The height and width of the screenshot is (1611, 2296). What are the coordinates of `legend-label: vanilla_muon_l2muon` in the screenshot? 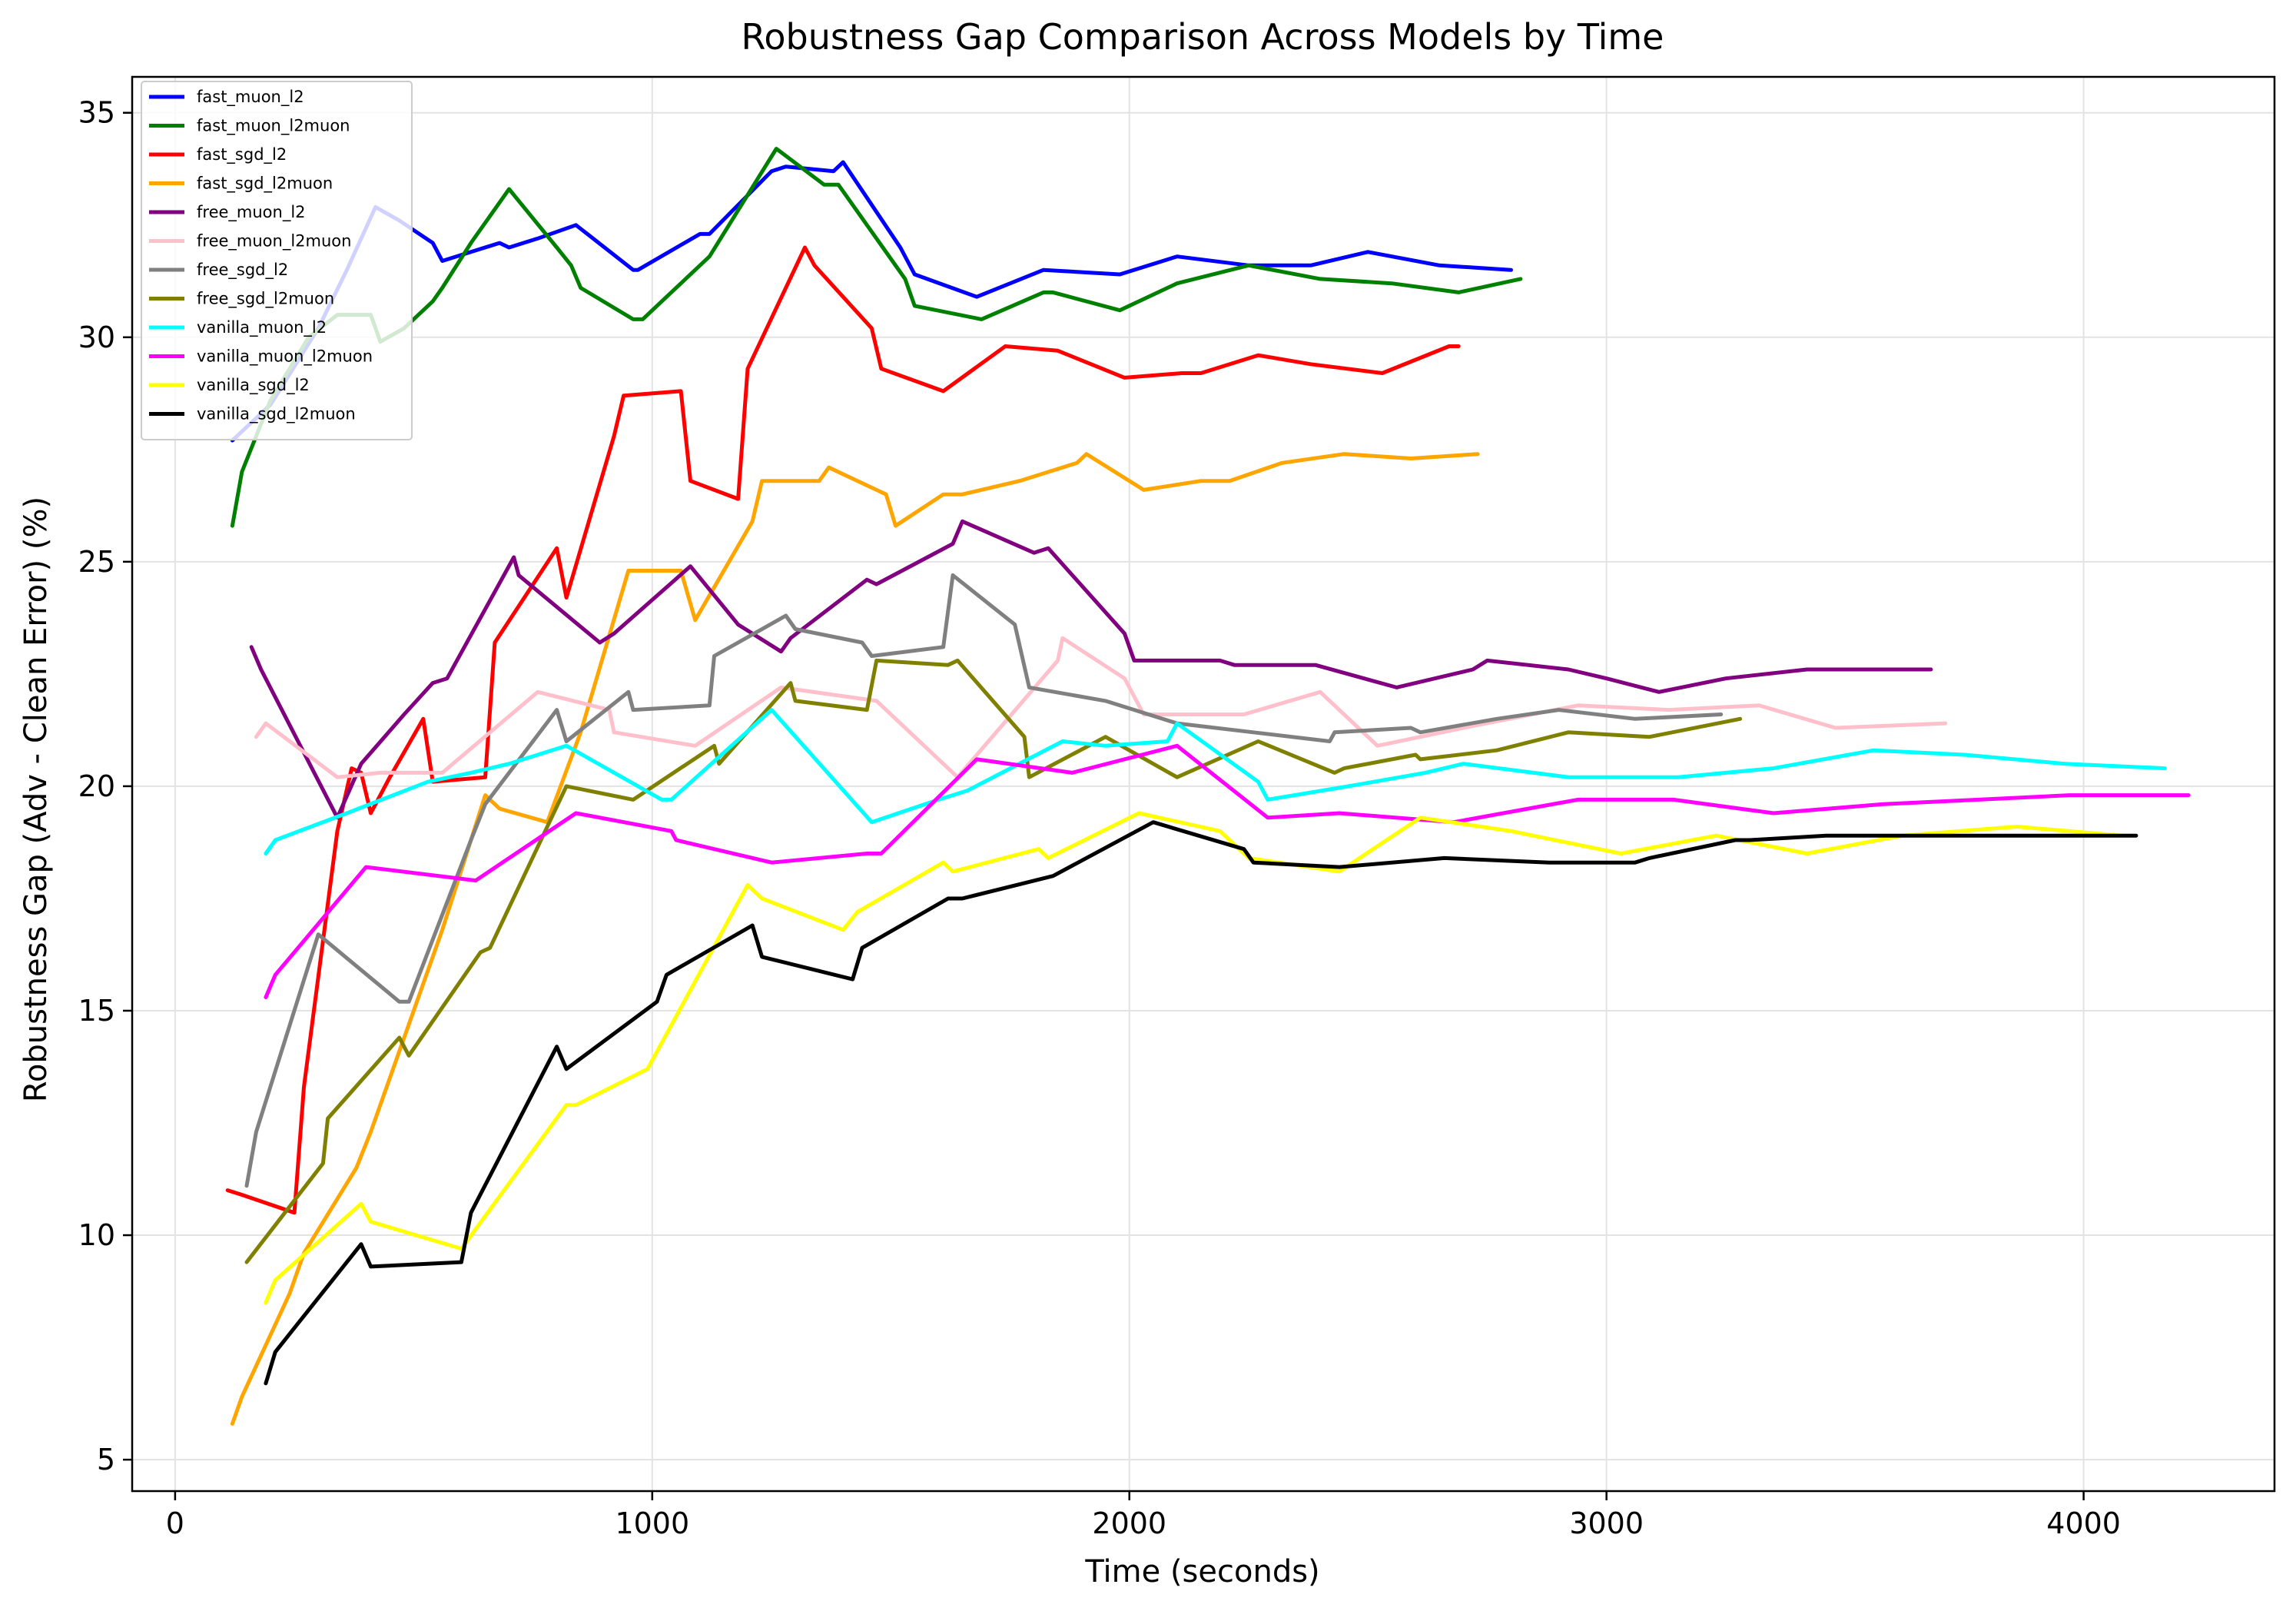 It's located at (285, 357).